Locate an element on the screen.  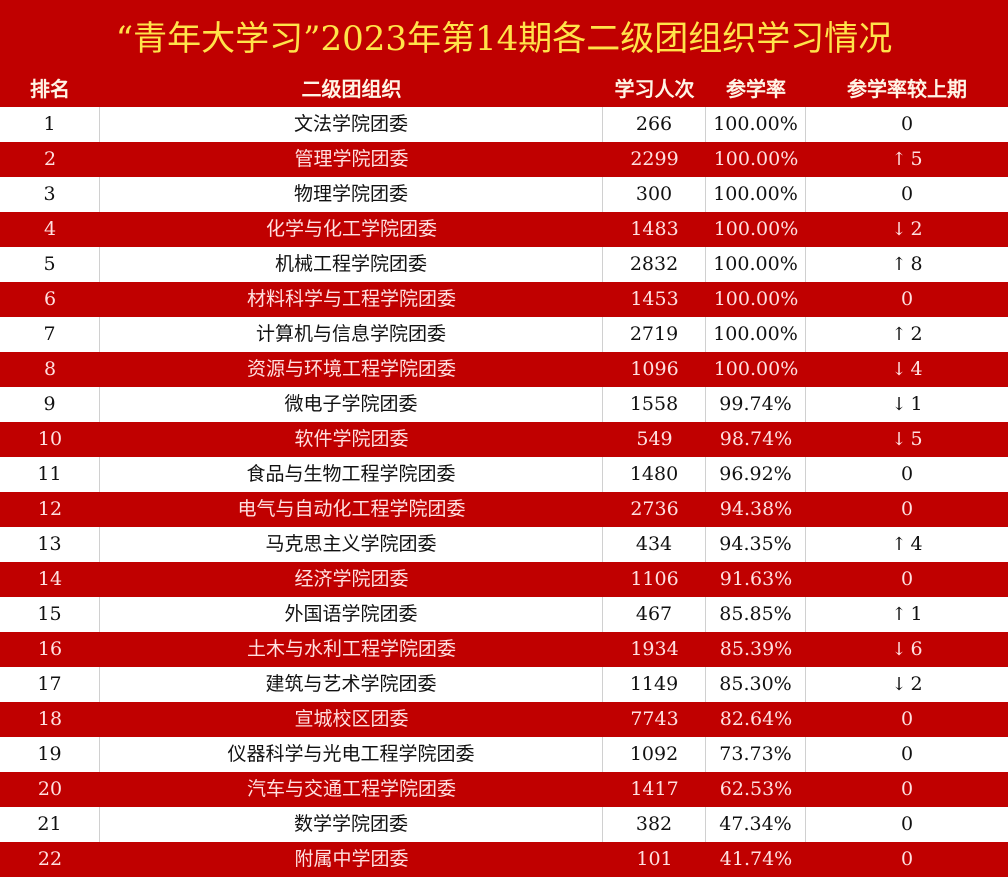
table-row: 17 建筑与艺术学院团委 1149 85.30% ↓ 2 is located at coordinates (504, 684).